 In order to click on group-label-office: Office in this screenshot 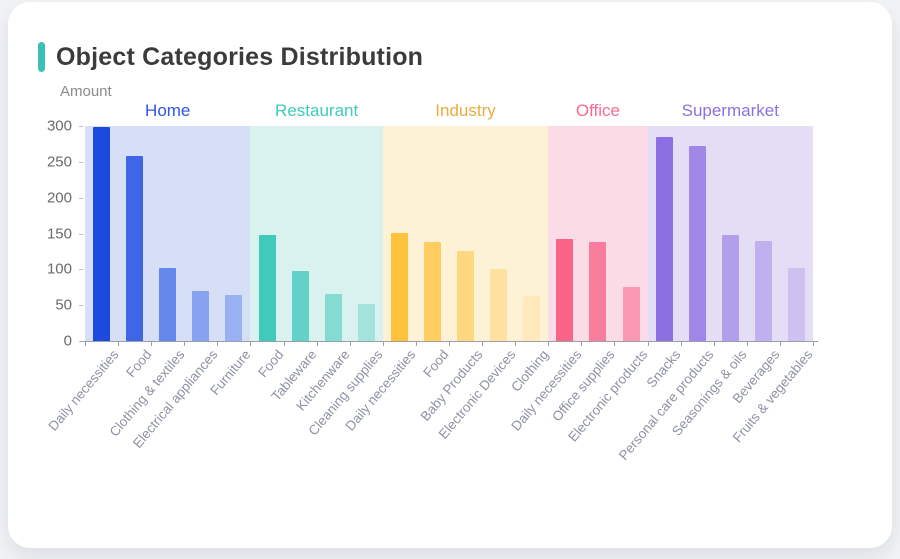, I will do `click(597, 110)`.